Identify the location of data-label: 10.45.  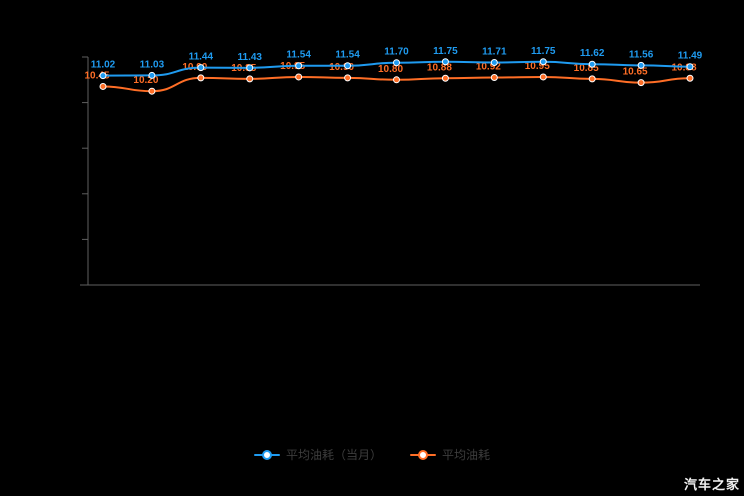
(96, 75).